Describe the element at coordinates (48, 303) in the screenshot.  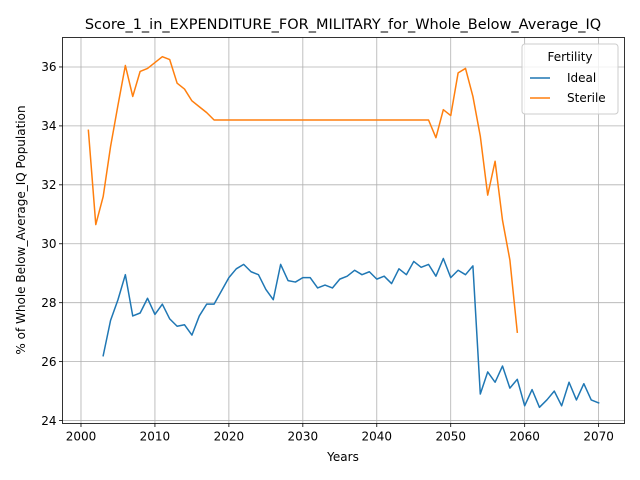
I see `y-tick-label: 28` at that location.